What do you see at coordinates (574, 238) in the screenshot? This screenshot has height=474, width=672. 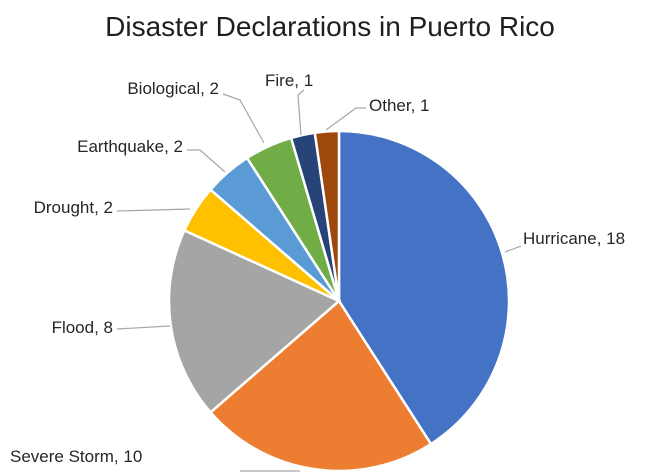 I see `data-label-hurricane: Hurricane, 18` at bounding box center [574, 238].